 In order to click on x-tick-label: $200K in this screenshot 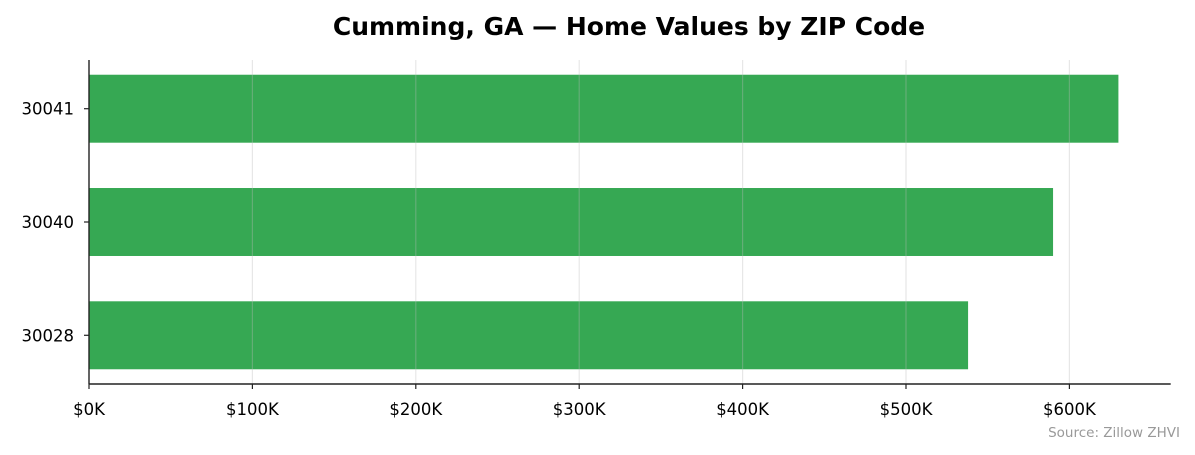, I will do `click(416, 409)`.